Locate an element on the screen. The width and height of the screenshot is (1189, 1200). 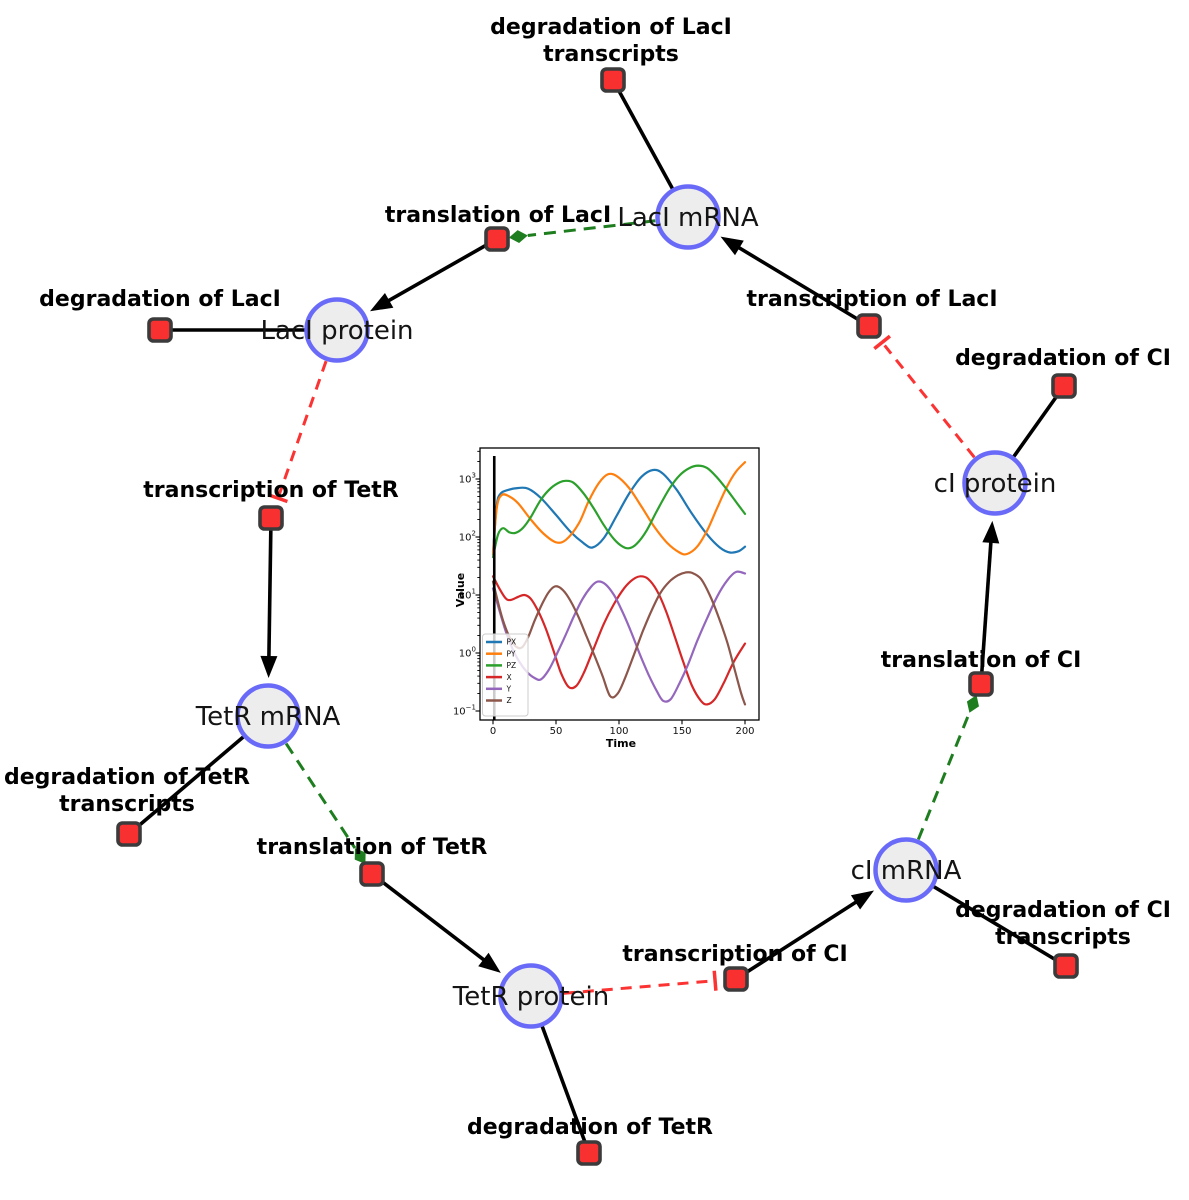
legend-label-py: PY is located at coordinates (511, 653).